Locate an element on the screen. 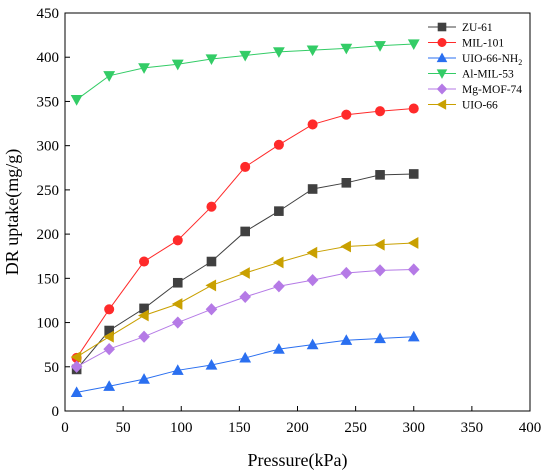 The height and width of the screenshot is (476, 550). legend-item: Al-MIL-53 is located at coordinates (471, 75).